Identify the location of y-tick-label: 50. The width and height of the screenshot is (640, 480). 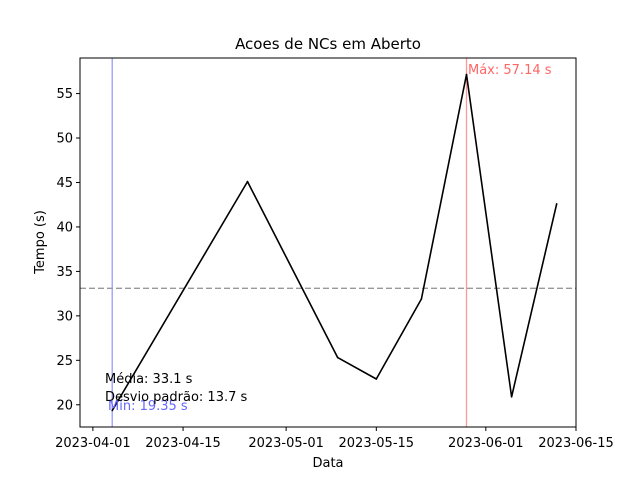
(64, 139).